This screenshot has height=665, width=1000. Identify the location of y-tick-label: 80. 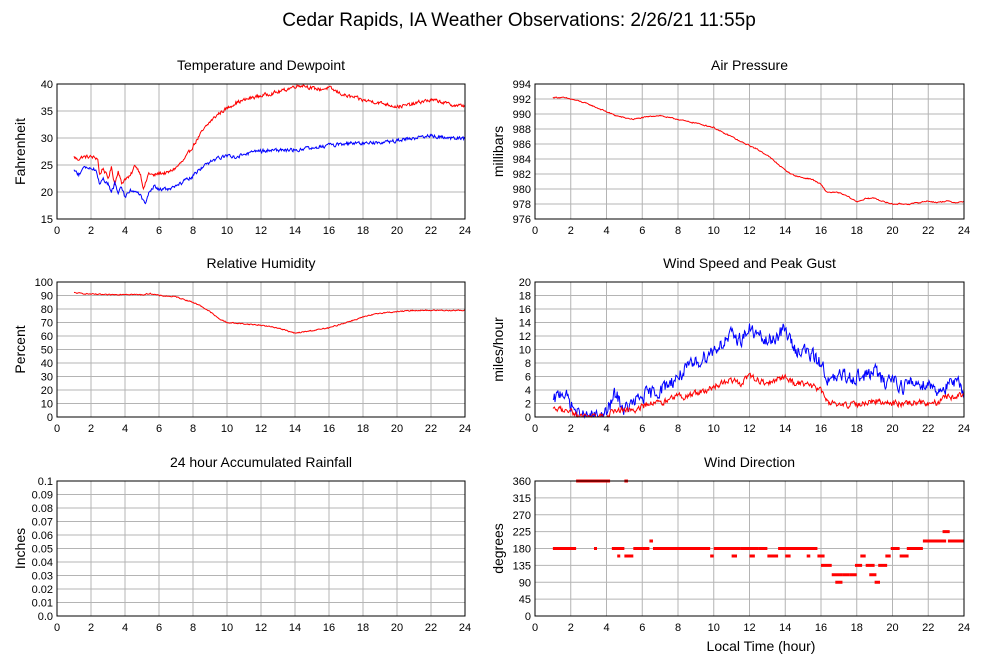
(47, 310).